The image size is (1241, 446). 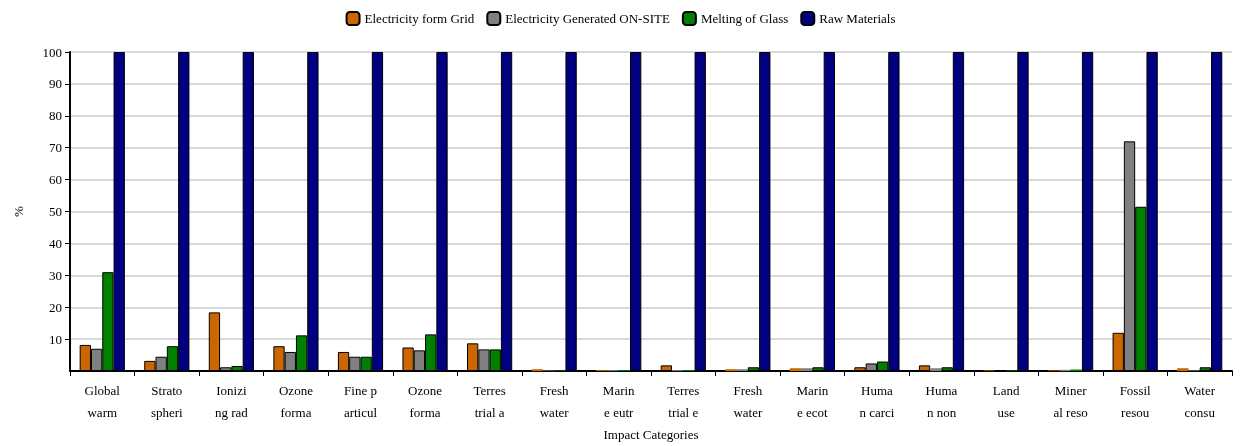 I want to click on x-tick-label: Strato spheri, so click(x=167, y=401).